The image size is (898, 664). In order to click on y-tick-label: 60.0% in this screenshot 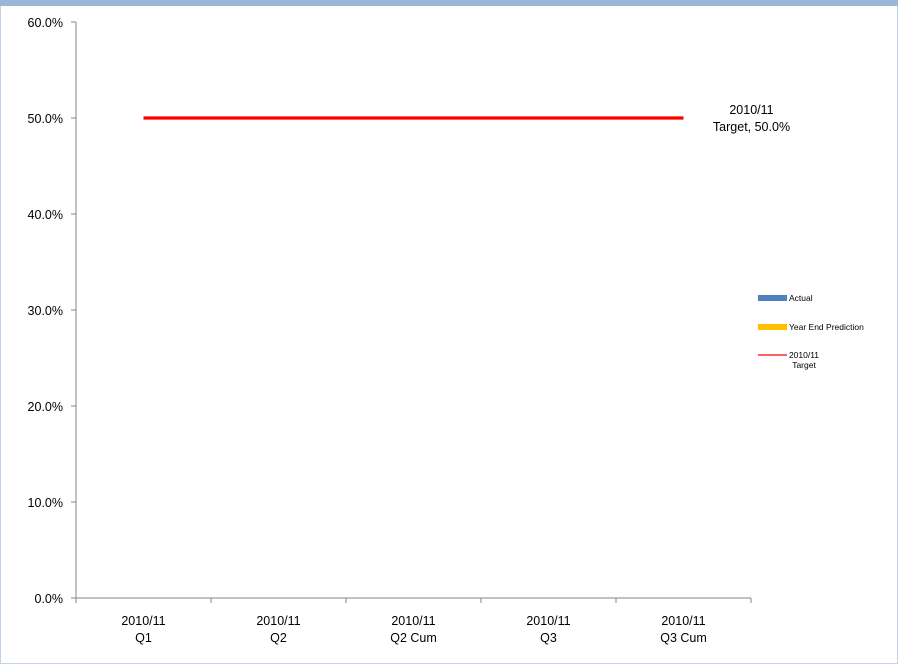, I will do `click(45, 23)`.